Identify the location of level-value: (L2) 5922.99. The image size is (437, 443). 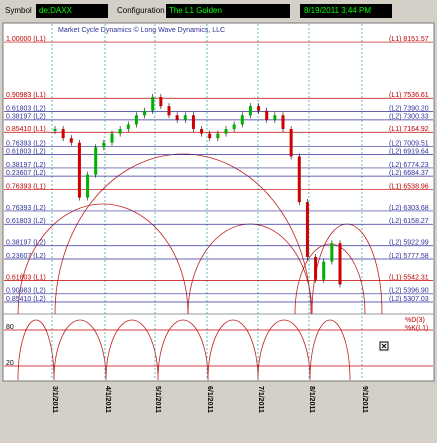
(409, 243).